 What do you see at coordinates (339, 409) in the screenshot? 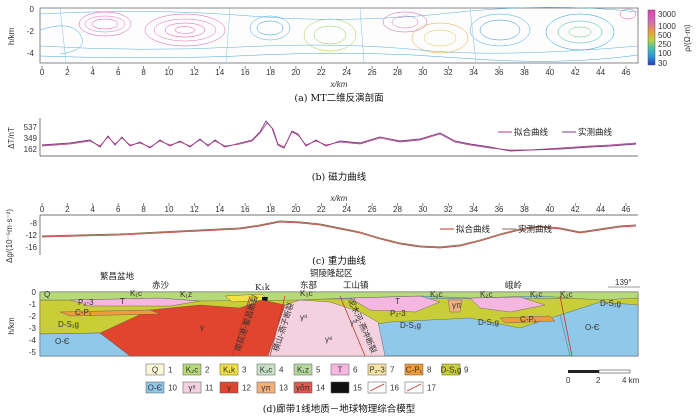
I see `caption-d: (d)廊带1线地质－地球物理综合模型` at bounding box center [339, 409].